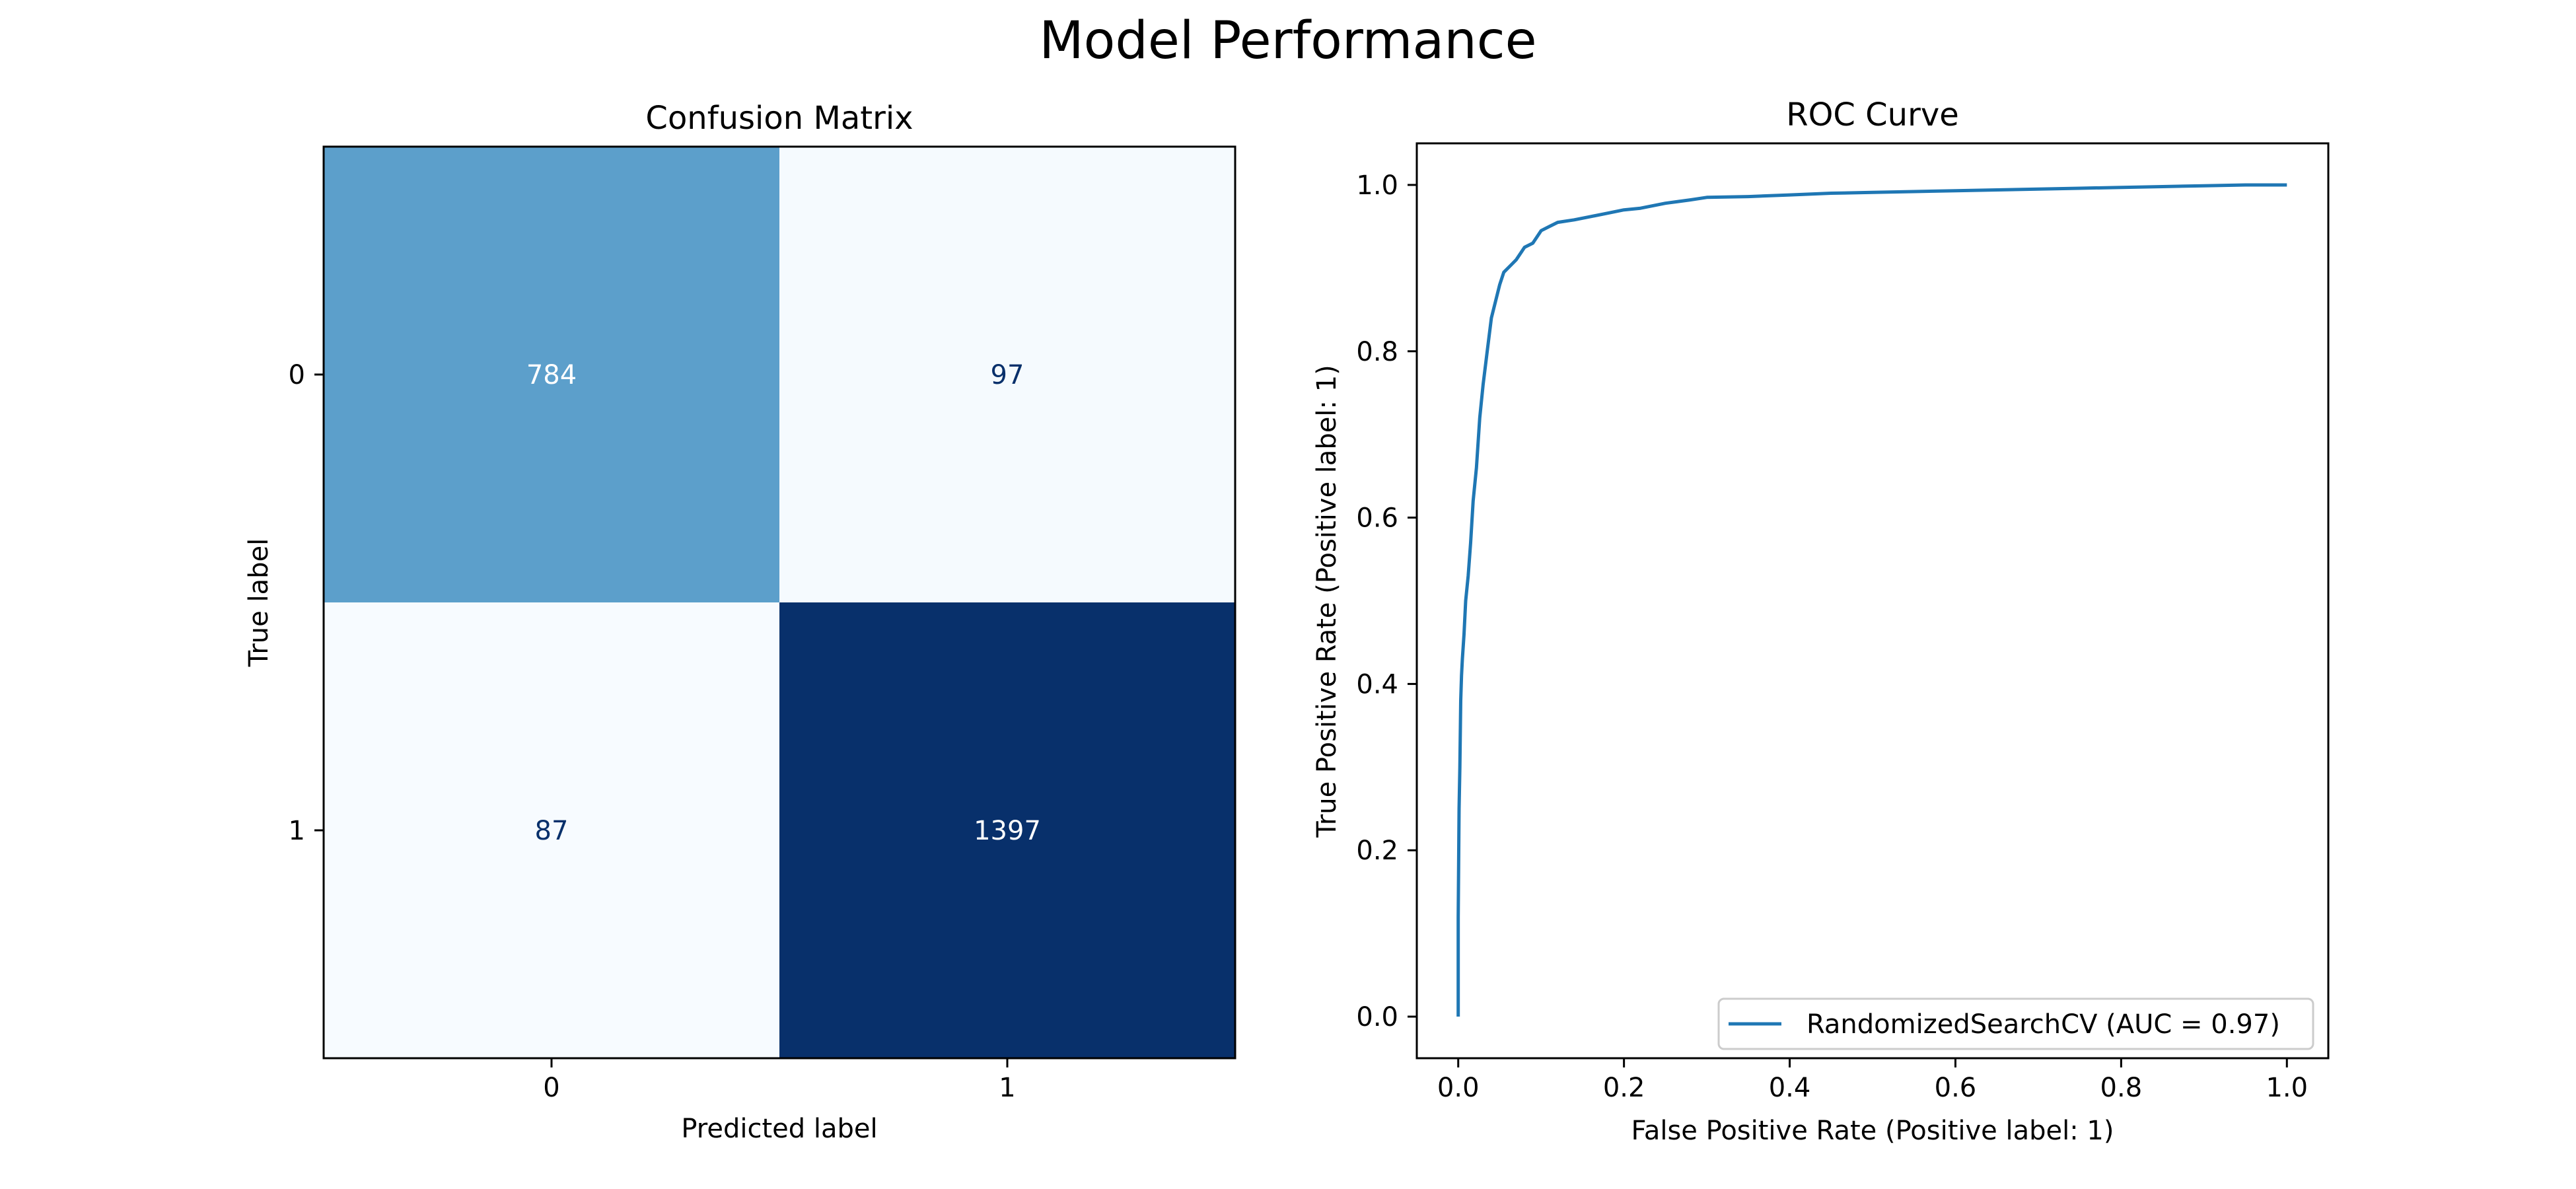  I want to click on roc-legend-box, so click(2016, 1023).